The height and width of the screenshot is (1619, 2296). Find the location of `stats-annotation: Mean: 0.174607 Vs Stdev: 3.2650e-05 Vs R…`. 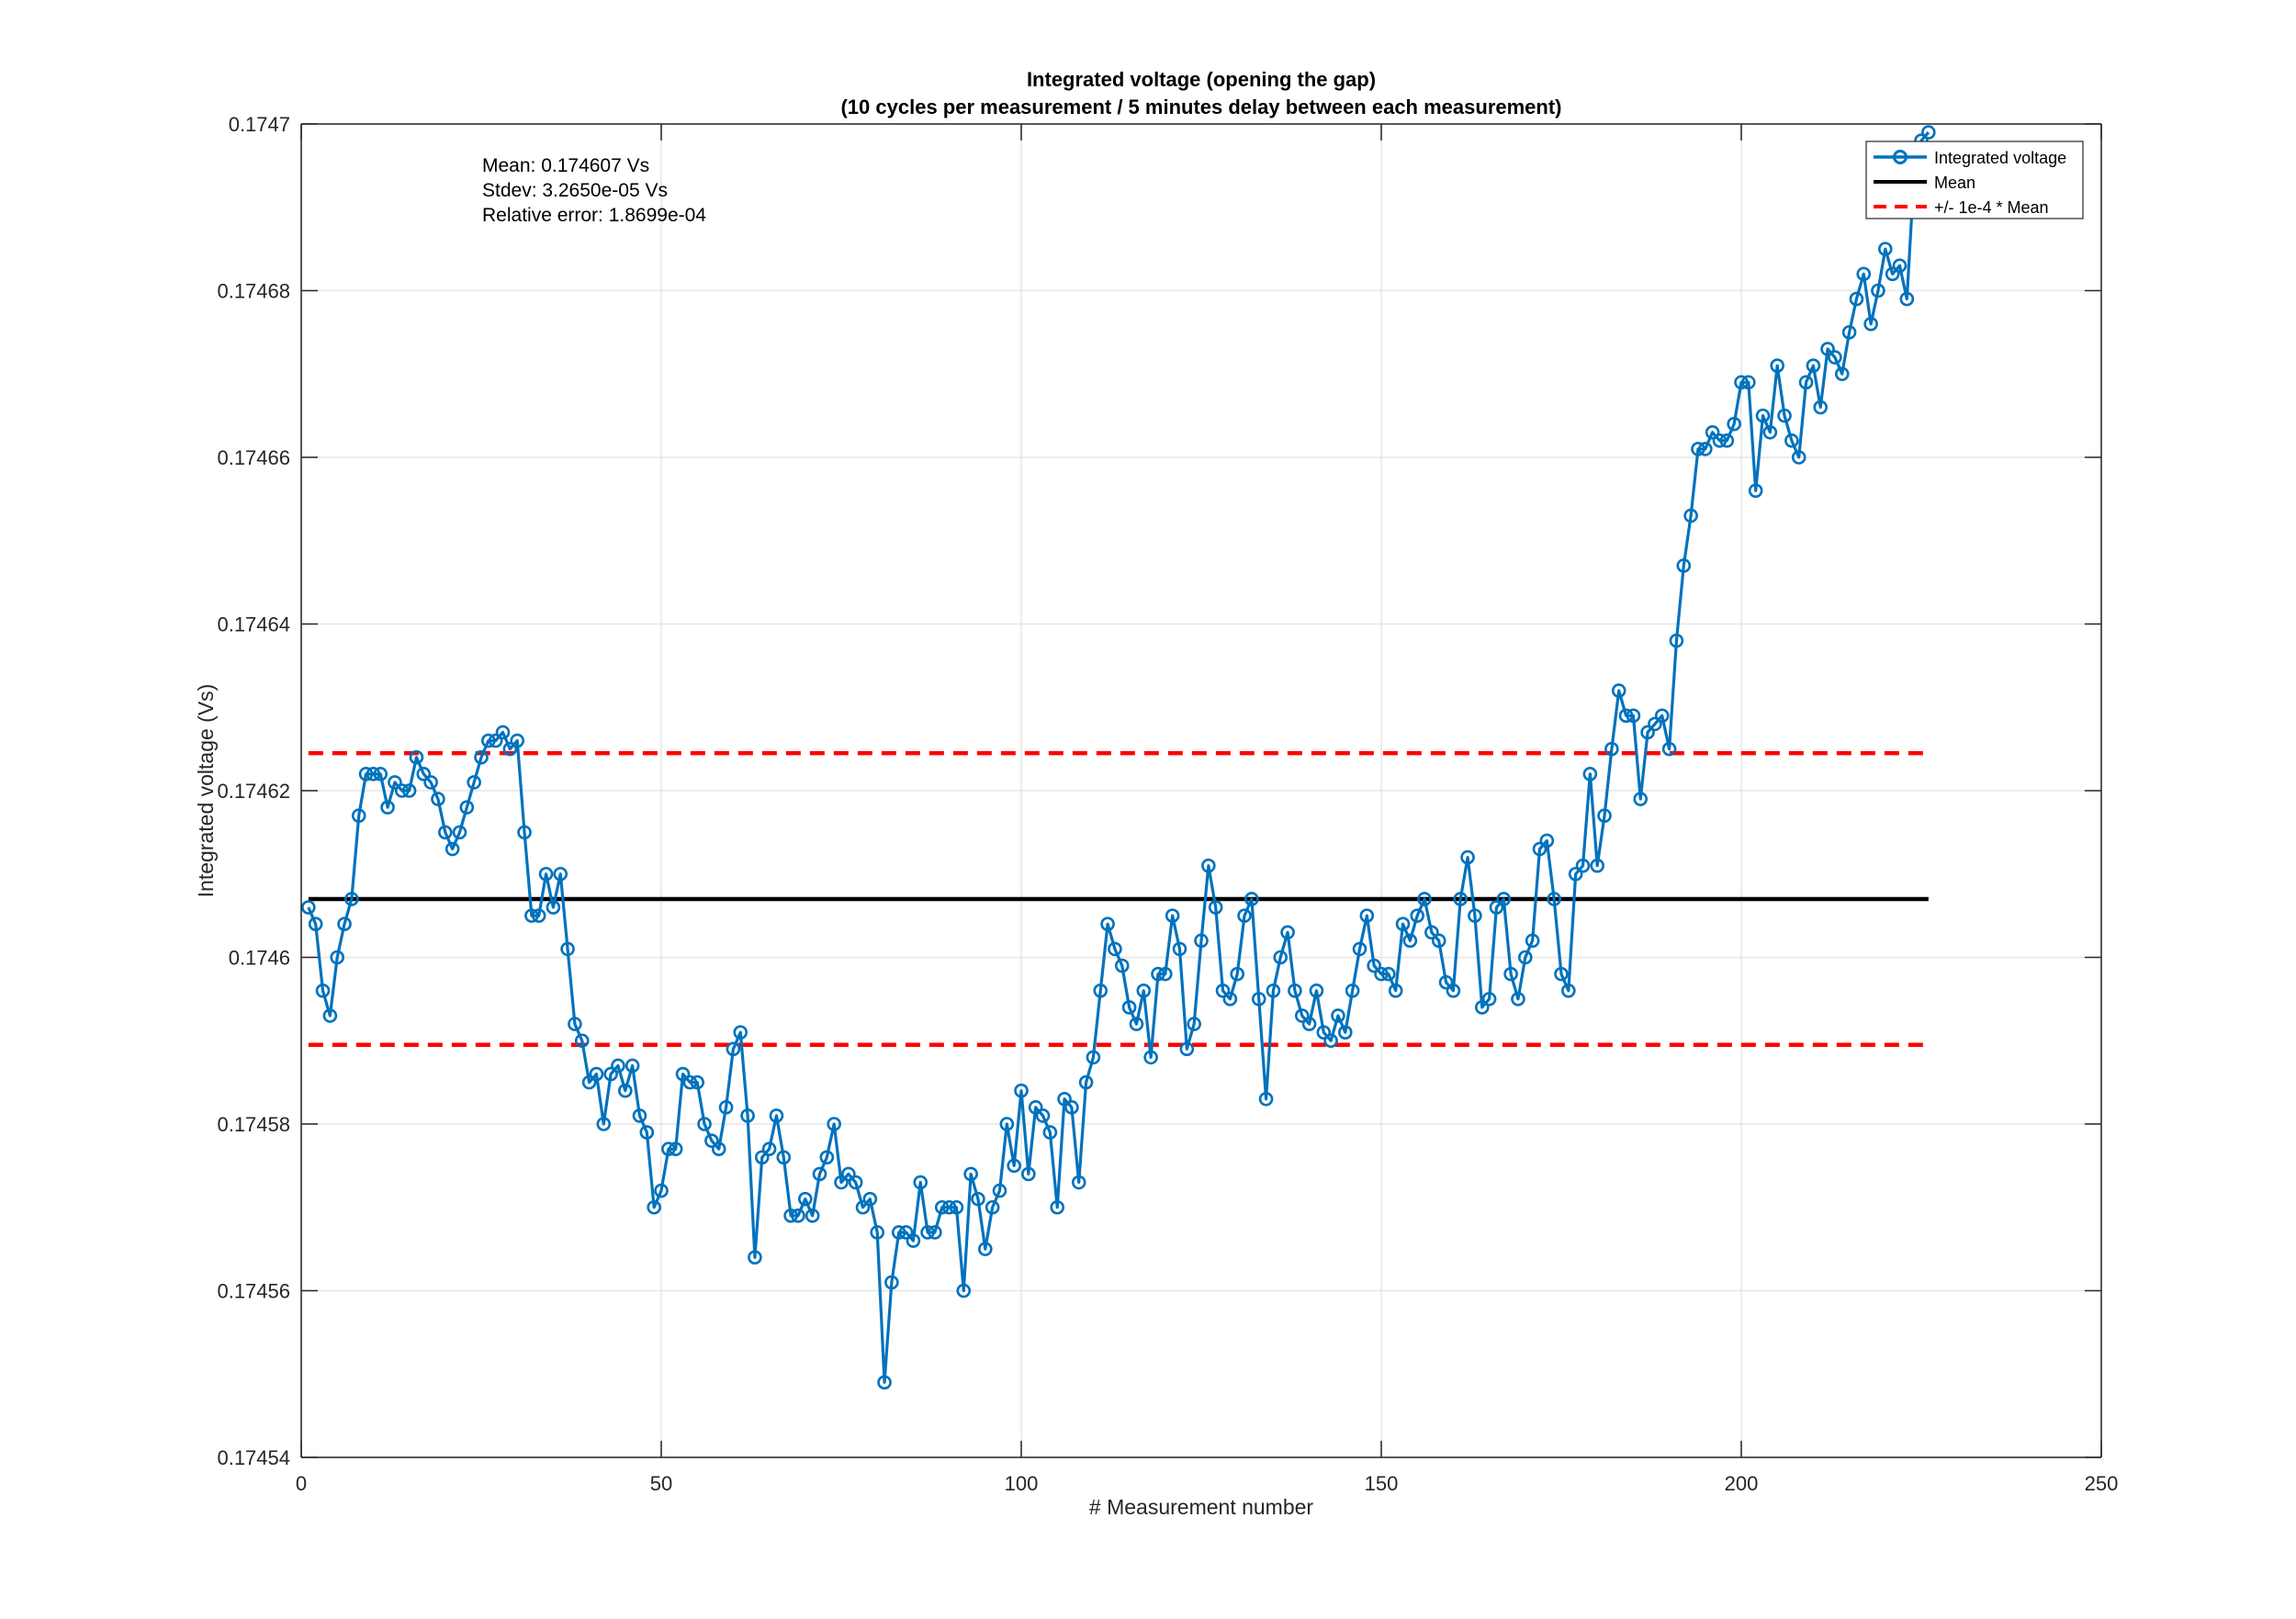

stats-annotation: Mean: 0.174607 Vs Stdev: 3.2650e-05 Vs R… is located at coordinates (594, 190).